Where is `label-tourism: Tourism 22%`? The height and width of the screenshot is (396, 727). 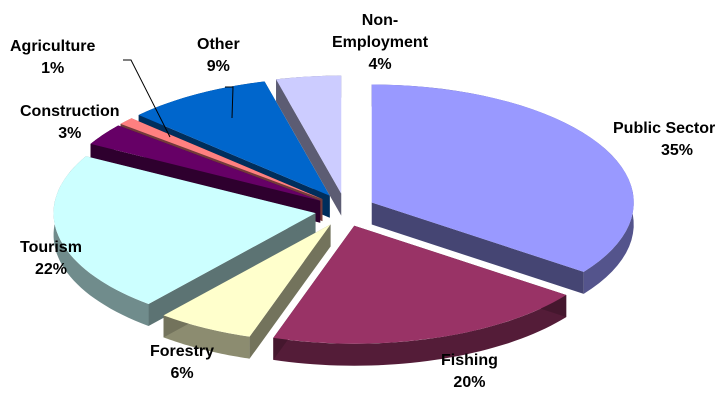 label-tourism: Tourism 22% is located at coordinates (51, 259).